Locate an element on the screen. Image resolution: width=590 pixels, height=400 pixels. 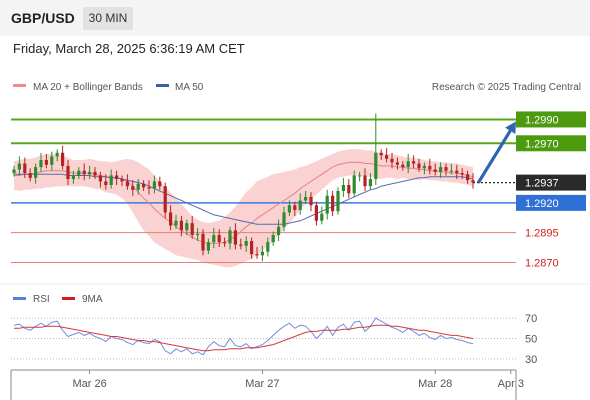
x-tick-label: Mar 28 is located at coordinates (435, 384).